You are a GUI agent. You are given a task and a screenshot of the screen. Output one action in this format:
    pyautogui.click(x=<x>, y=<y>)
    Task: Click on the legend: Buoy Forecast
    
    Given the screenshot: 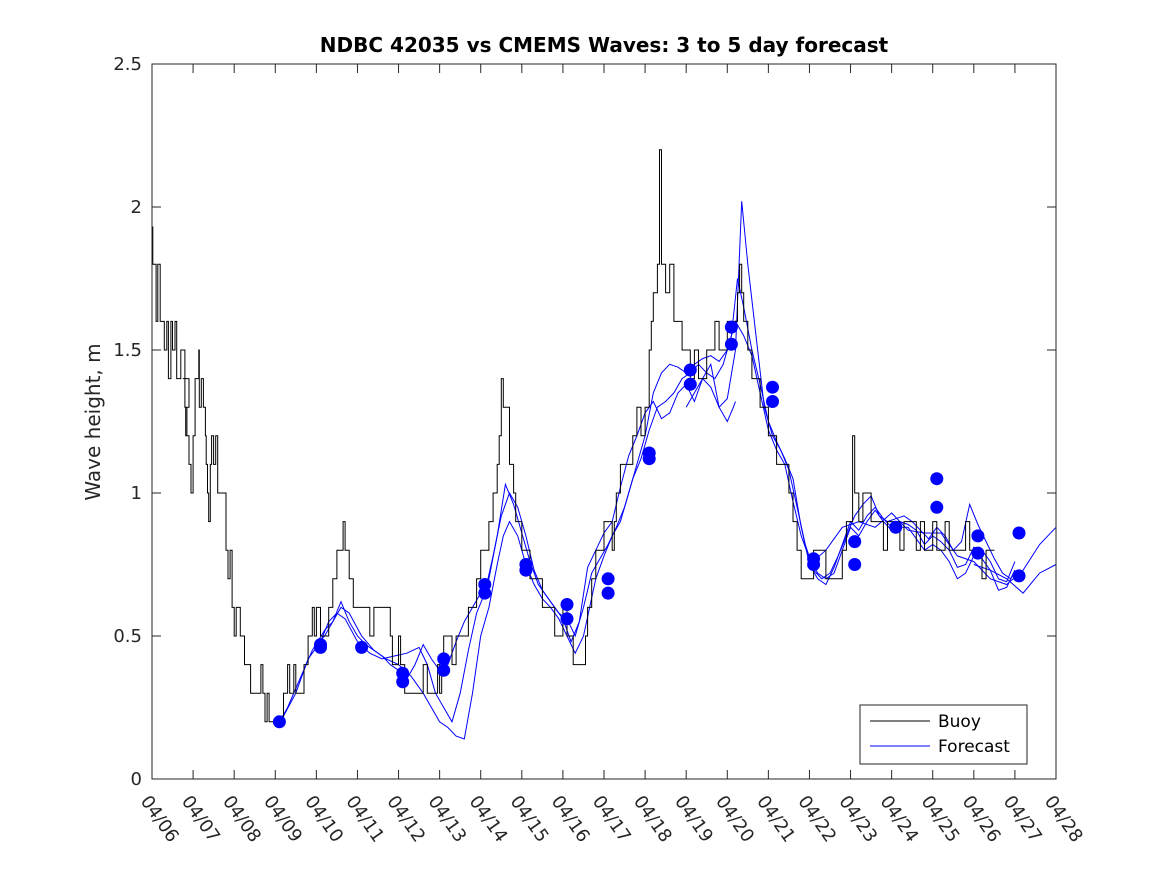 What is the action you would take?
    pyautogui.click(x=943, y=734)
    